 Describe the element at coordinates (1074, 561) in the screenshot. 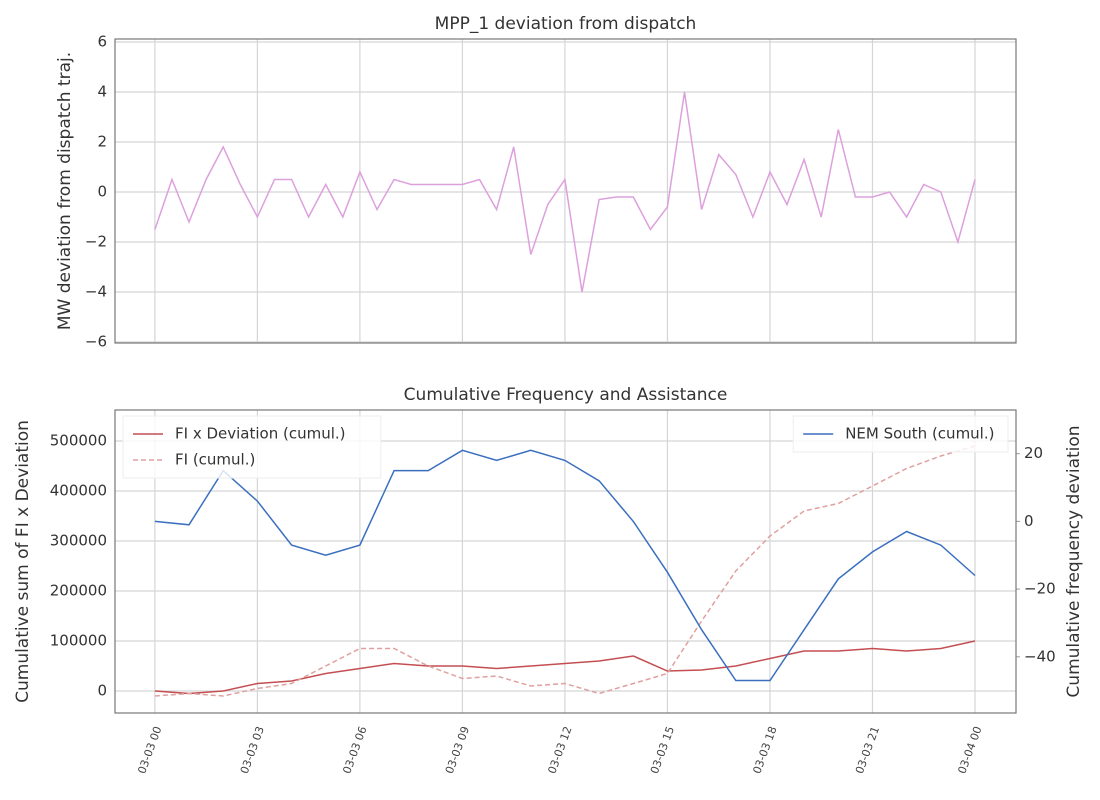

I see `y2-axis-label: Cumulative frequency deviation` at that location.